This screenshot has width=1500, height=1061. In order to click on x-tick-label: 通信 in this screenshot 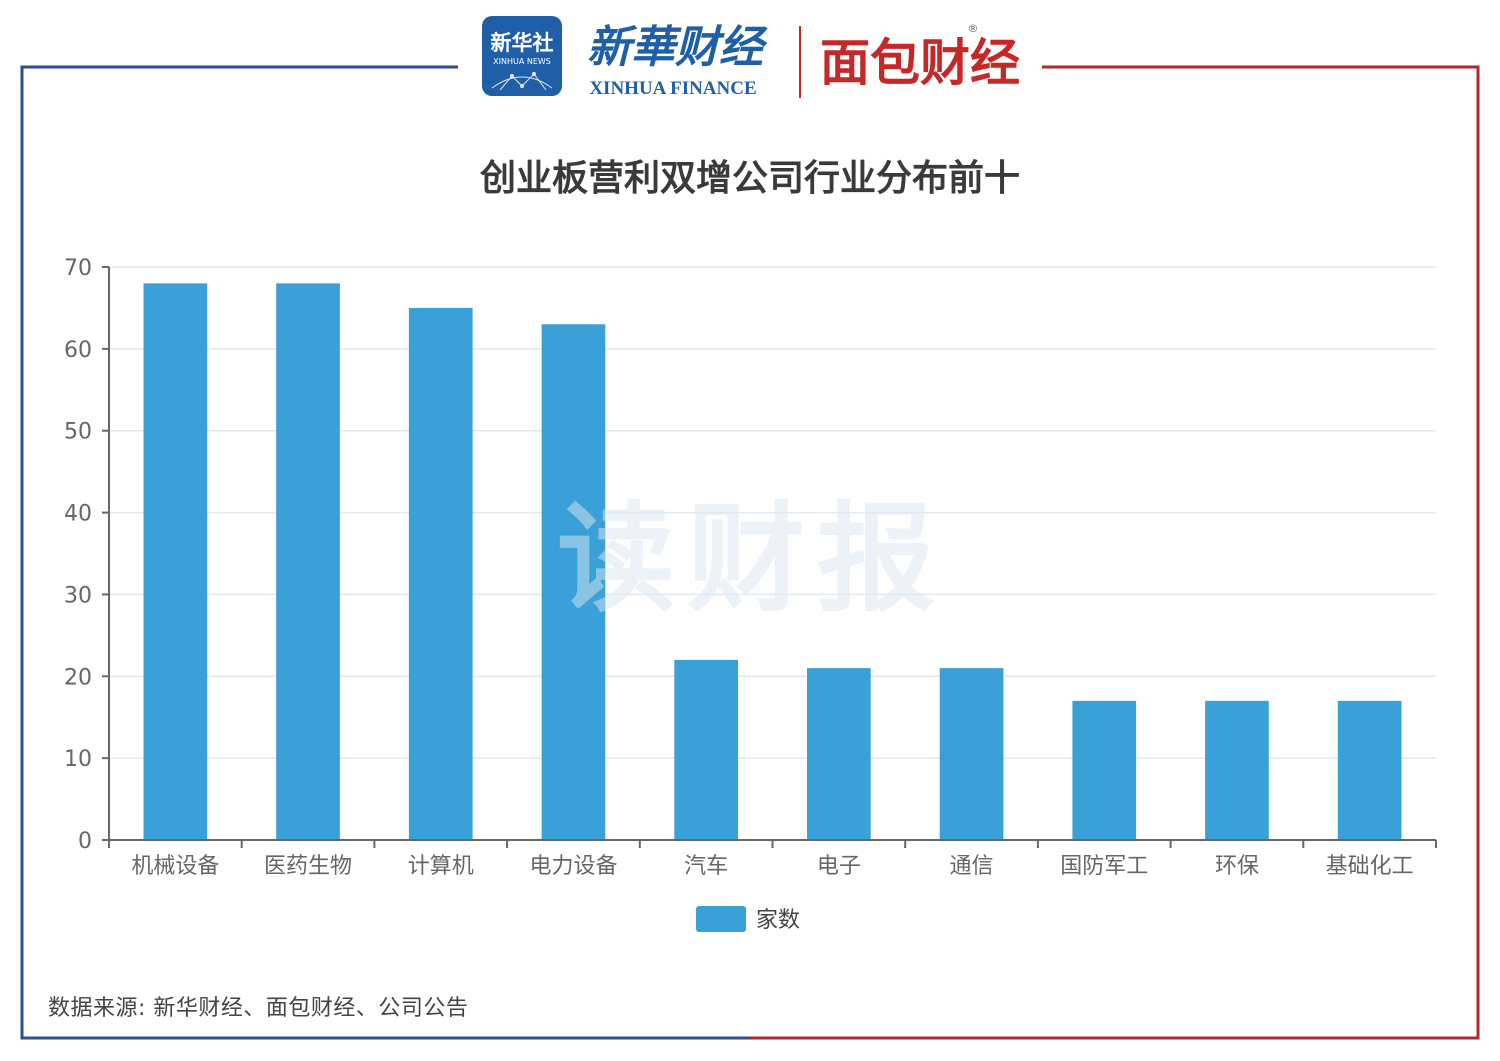, I will do `click(972, 866)`.